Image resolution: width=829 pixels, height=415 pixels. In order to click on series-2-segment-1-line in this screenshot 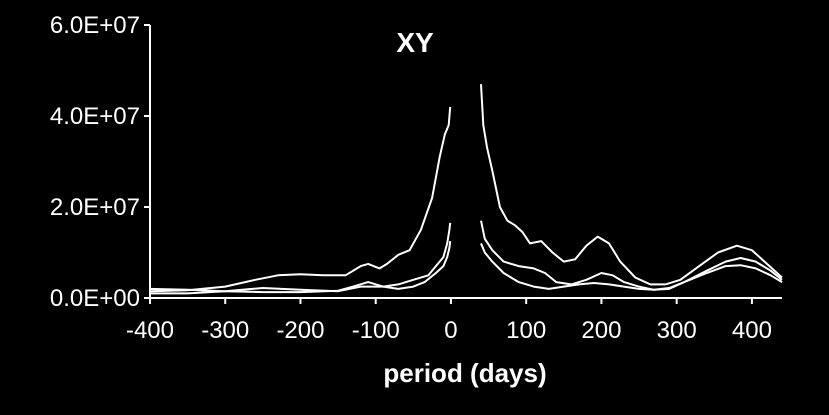, I will do `click(301, 258)`.